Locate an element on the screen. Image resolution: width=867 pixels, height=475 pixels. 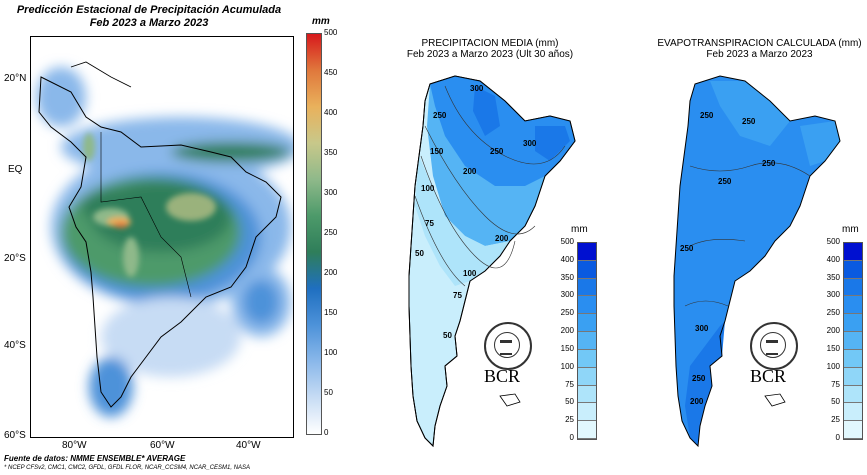
islands is located at coordinates (510, 400).